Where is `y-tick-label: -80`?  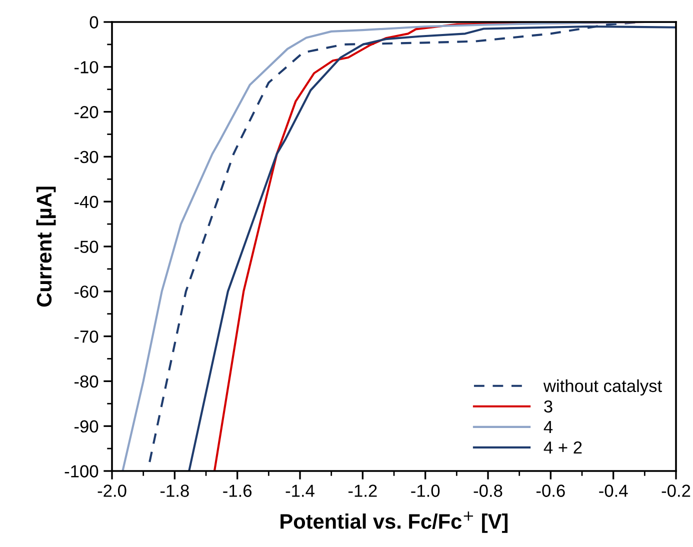 y-tick-label: -80 is located at coordinates (86, 381).